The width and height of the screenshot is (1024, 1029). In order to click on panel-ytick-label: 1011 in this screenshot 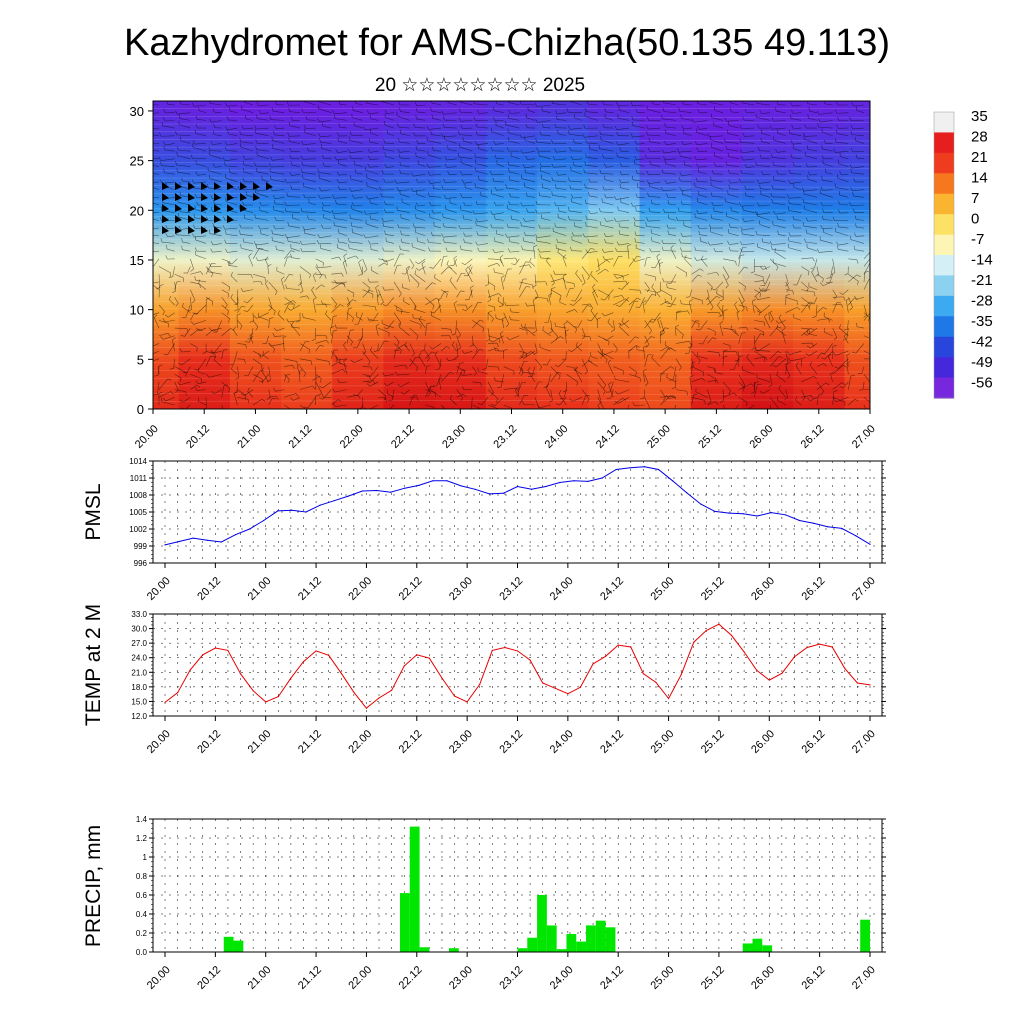, I will do `click(139, 478)`.